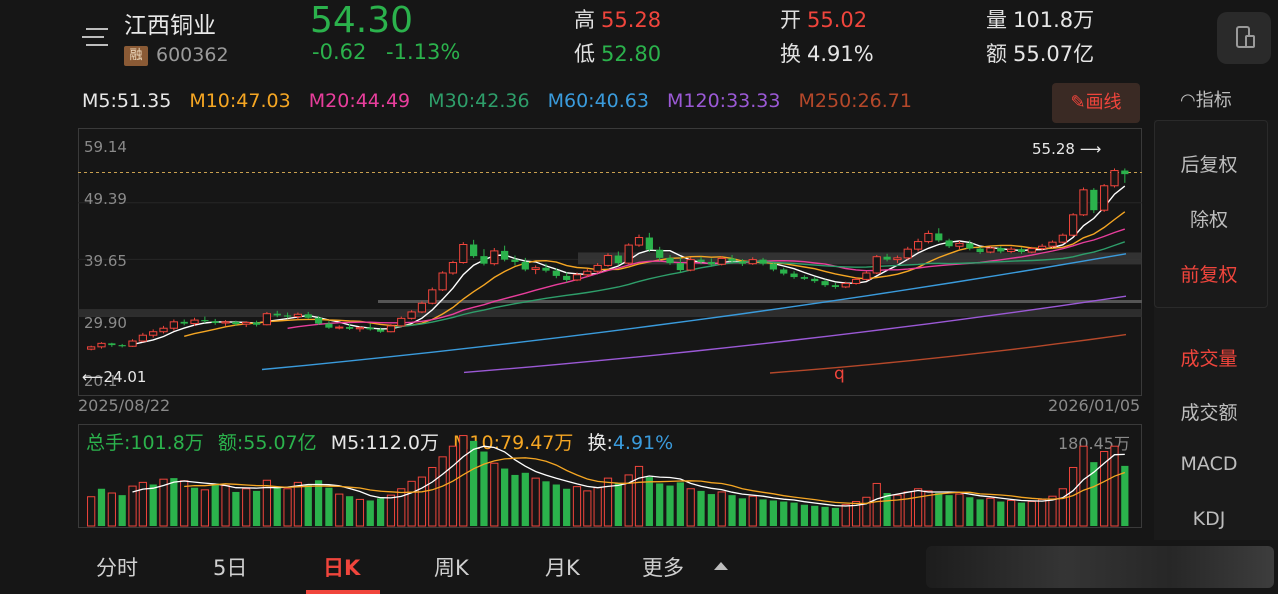 The height and width of the screenshot is (594, 1278). What do you see at coordinates (1209, 519) in the screenshot?
I see `sidebar-item-kdj: KDJ` at bounding box center [1209, 519].